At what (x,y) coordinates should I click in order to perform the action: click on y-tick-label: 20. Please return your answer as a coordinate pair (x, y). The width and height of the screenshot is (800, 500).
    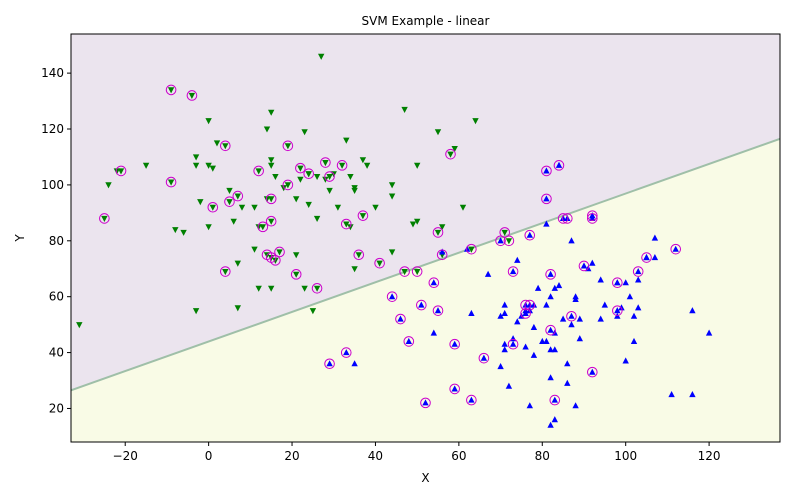
    Looking at the image, I should click on (56, 408).